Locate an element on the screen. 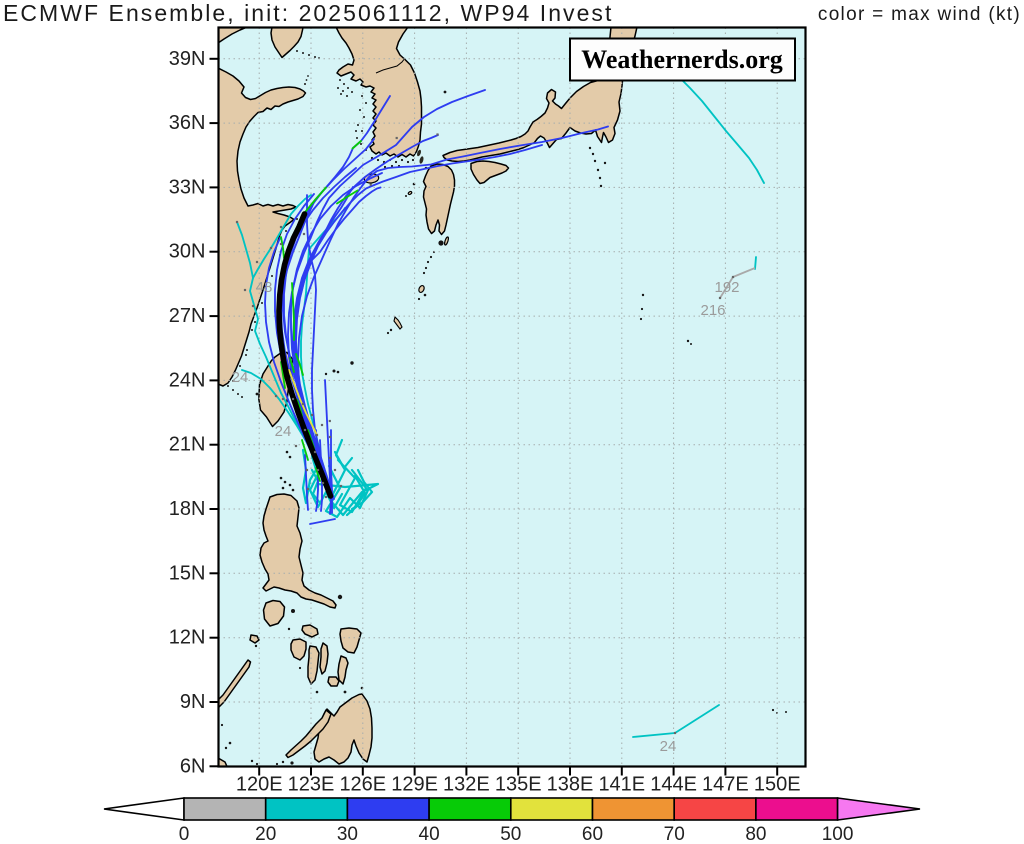 The width and height of the screenshot is (1024, 844). svg-text: 123E is located at coordinates (311, 785).